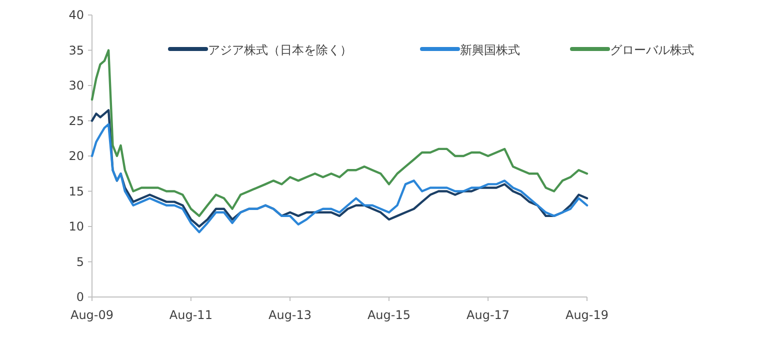 This screenshot has width=780, height=338. I want to click on x-tick-label: Aug-11, so click(190, 315).